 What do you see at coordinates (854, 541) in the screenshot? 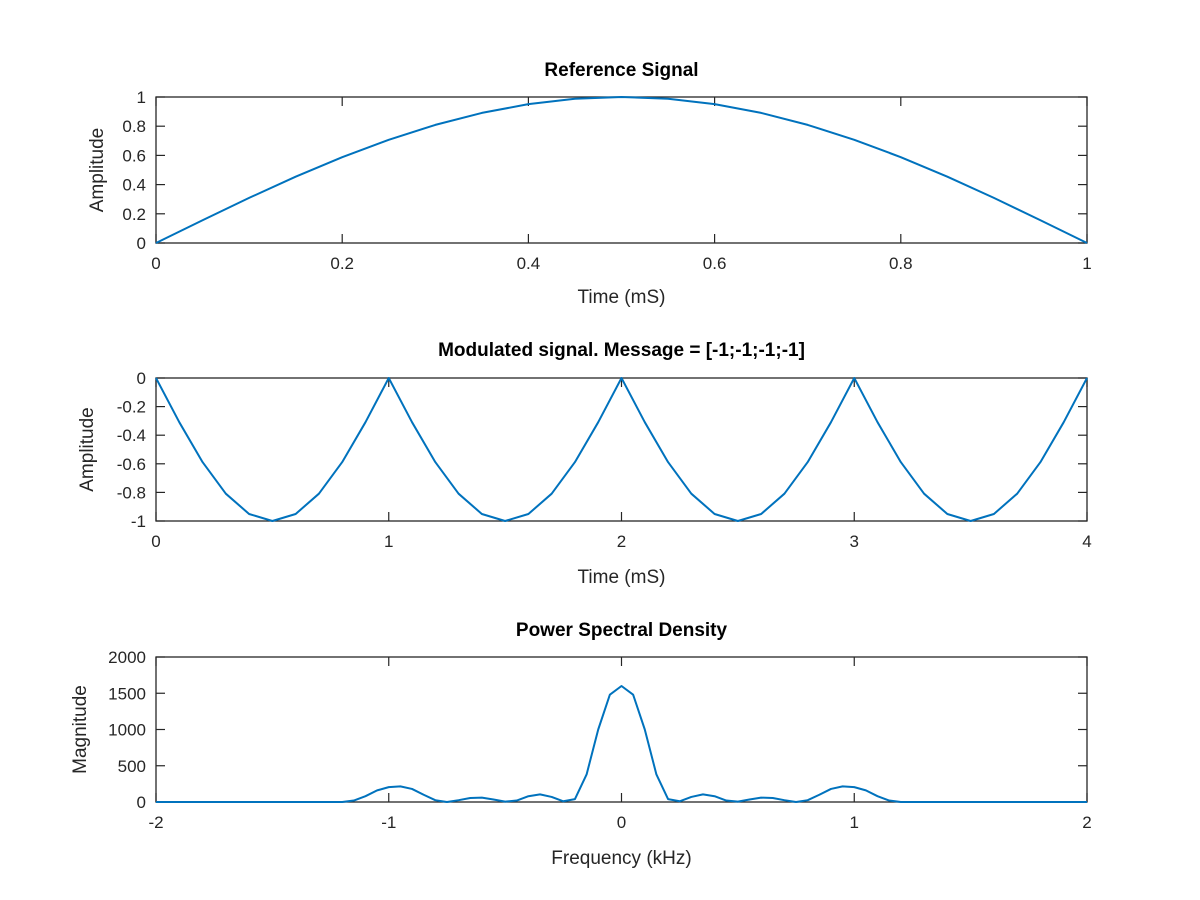
I see `x-tick-label: 3` at bounding box center [854, 541].